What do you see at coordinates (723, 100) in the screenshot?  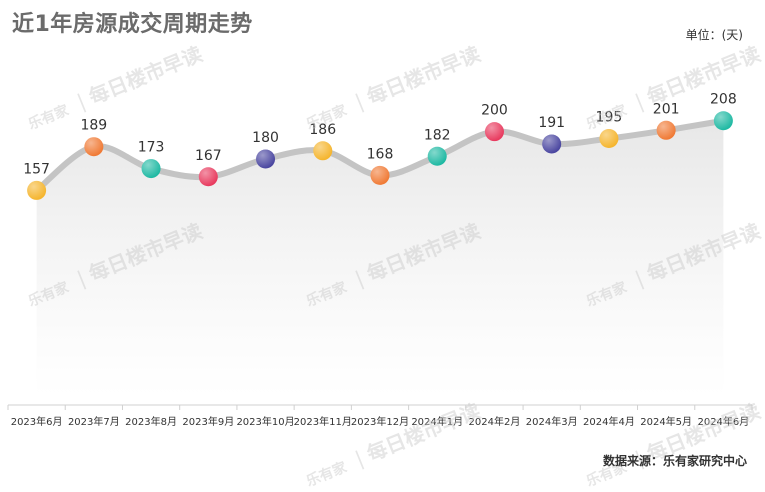 I see `data-label: 208` at bounding box center [723, 100].